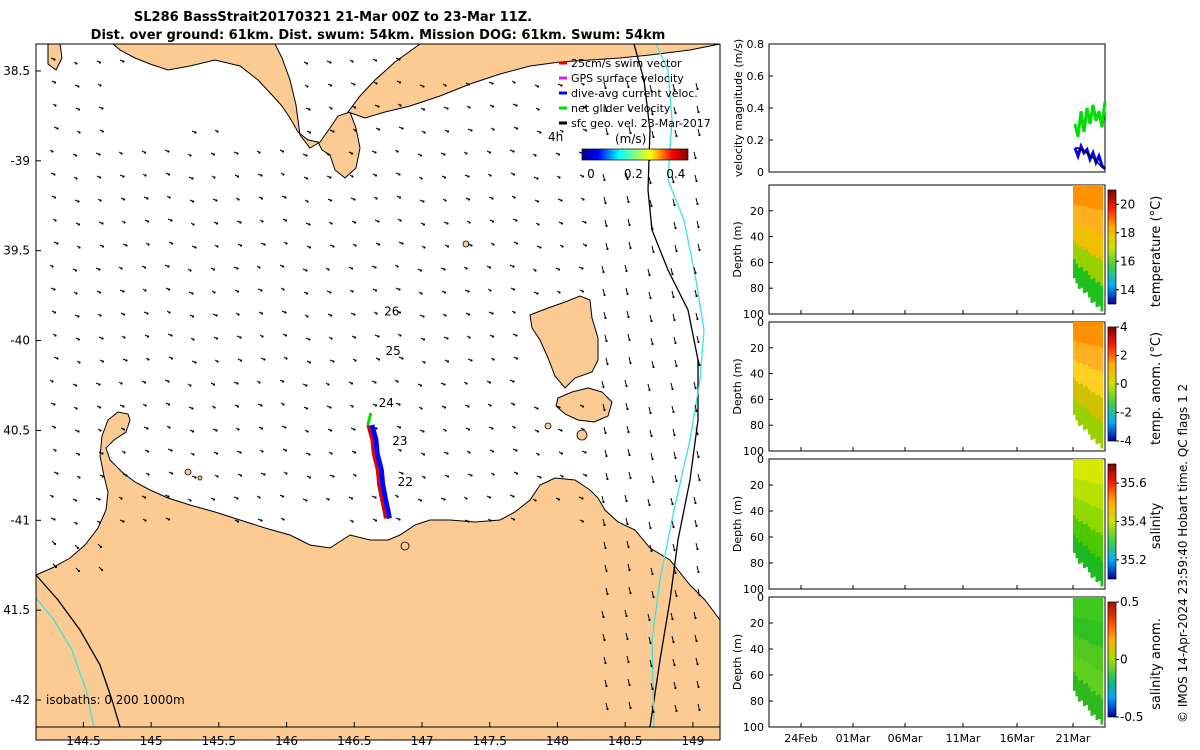 The width and height of the screenshot is (1200, 750). Describe the element at coordinates (20, 700) in the screenshot. I see `y-tick-label: -42` at that location.